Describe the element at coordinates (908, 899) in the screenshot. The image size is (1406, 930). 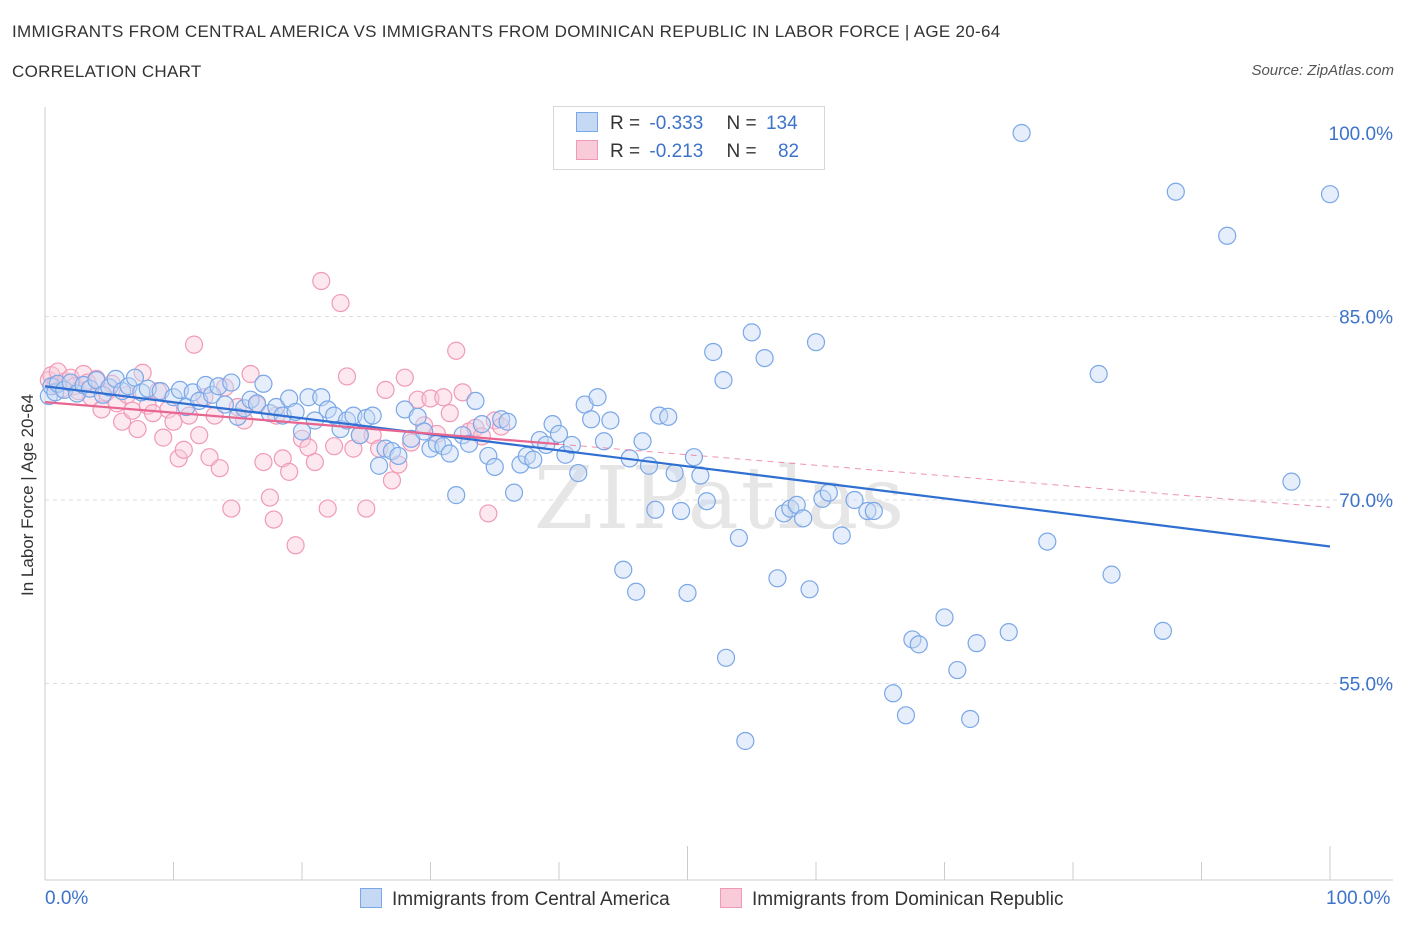
I see `legend-label: Immigrants from Dominican Republic` at that location.